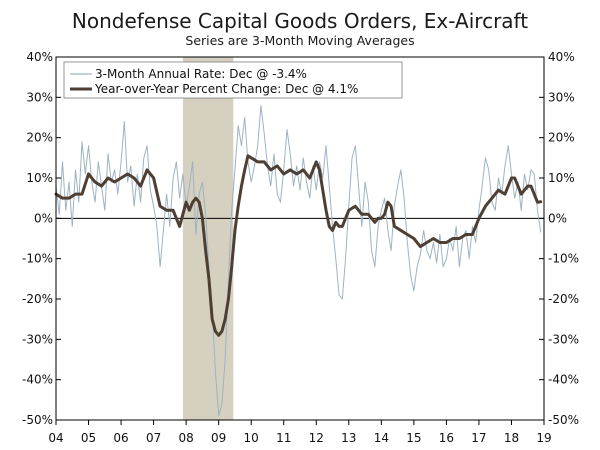 This screenshot has width=600, height=450. I want to click on x-tick-label: 18, so click(511, 438).